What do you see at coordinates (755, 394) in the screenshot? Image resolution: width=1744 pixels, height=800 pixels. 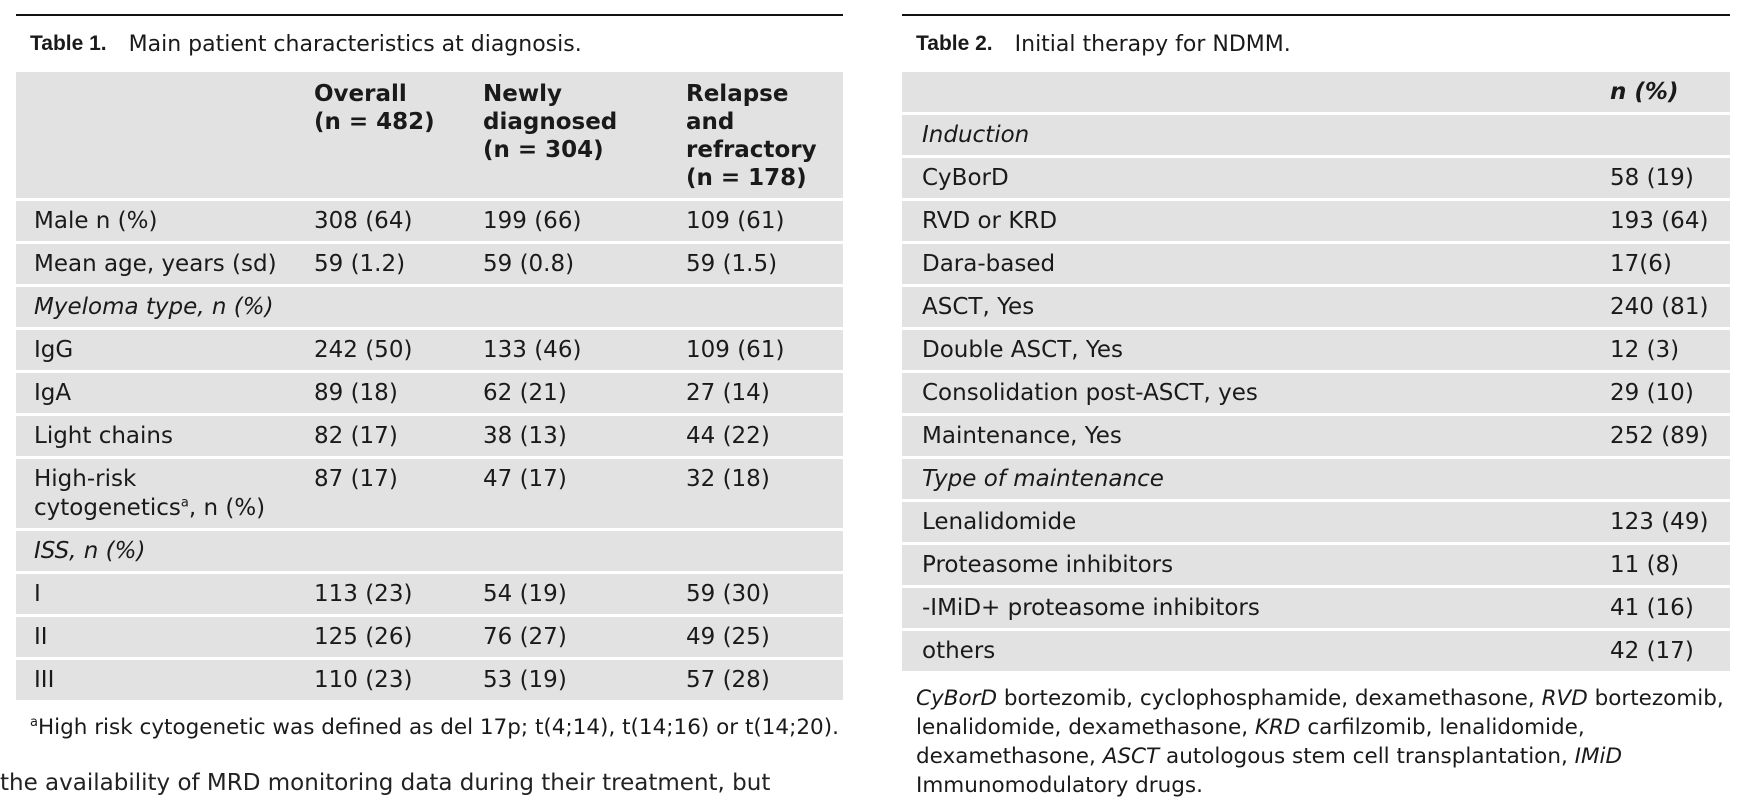 I see `table-cell: 27 (14)` at bounding box center [755, 394].